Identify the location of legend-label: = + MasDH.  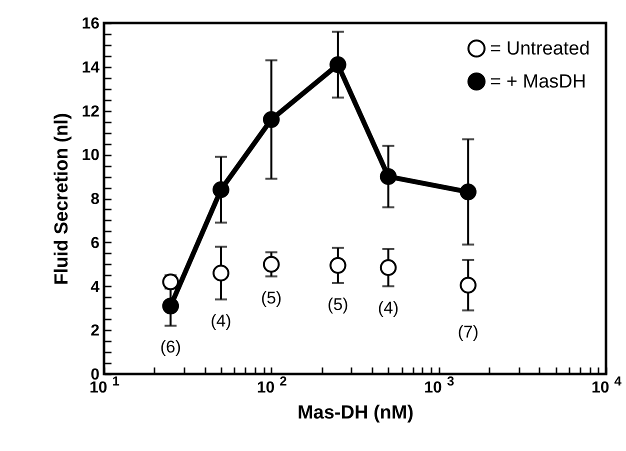
(538, 82).